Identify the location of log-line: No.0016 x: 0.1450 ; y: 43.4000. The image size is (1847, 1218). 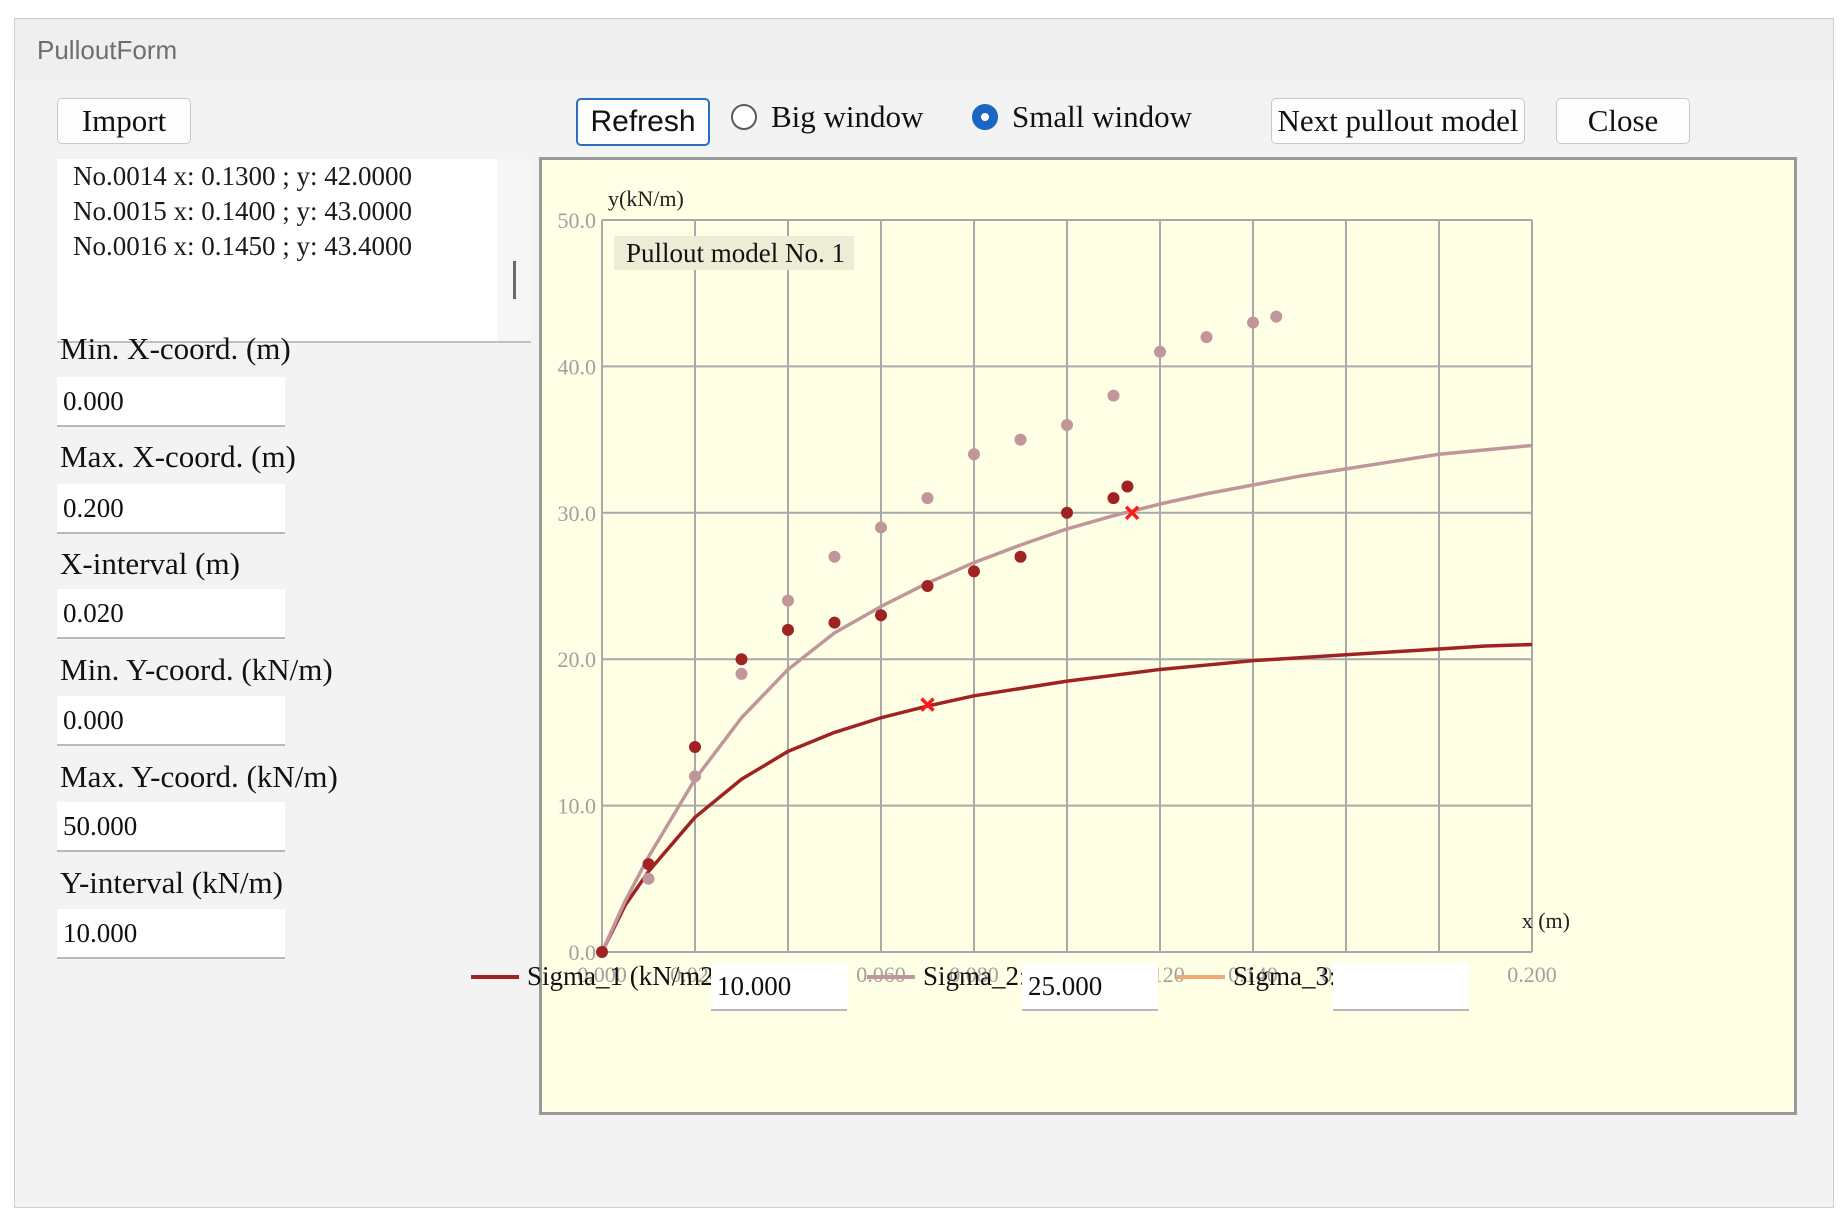
(243, 246).